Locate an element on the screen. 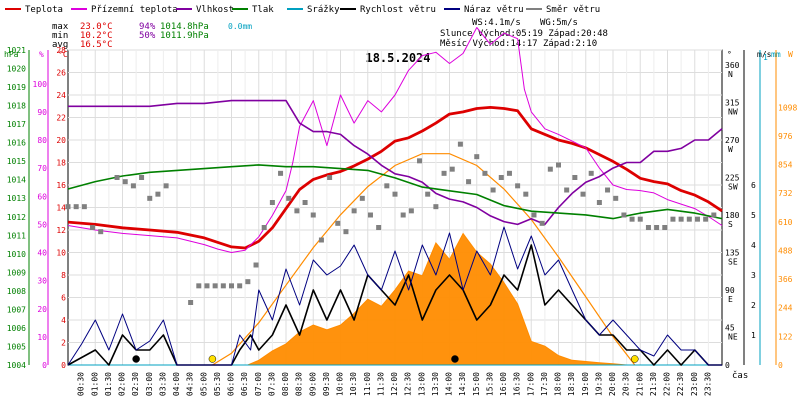 The image size is (800, 400). x-tick-label: 18:30 is located at coordinates (571, 384).